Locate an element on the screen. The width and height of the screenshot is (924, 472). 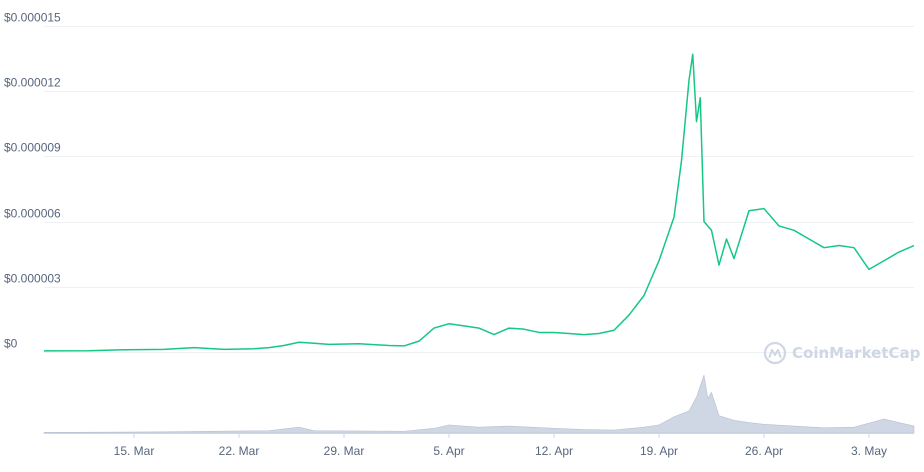
x-tick-label: 3. May is located at coordinates (869, 451).